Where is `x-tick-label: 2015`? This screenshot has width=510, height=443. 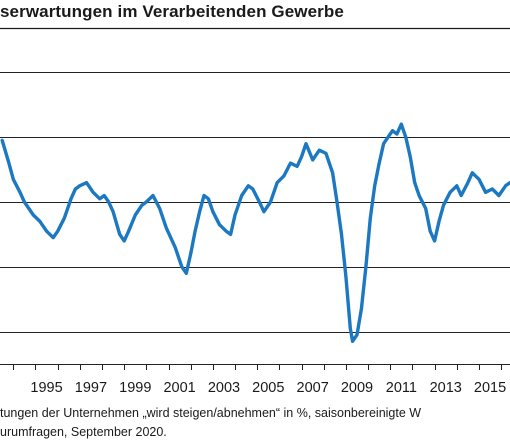 x-tick-label: 2015 is located at coordinates (490, 388).